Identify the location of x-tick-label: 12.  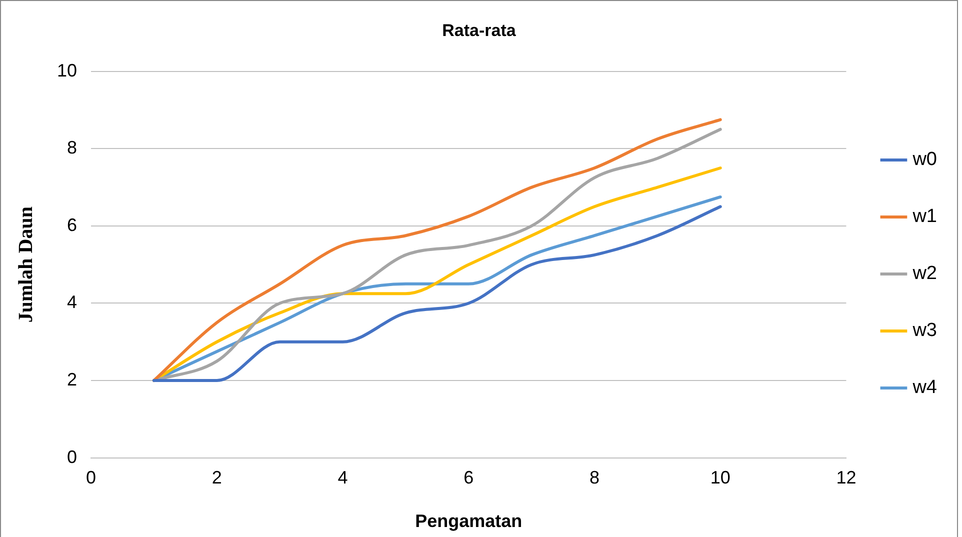
(846, 478).